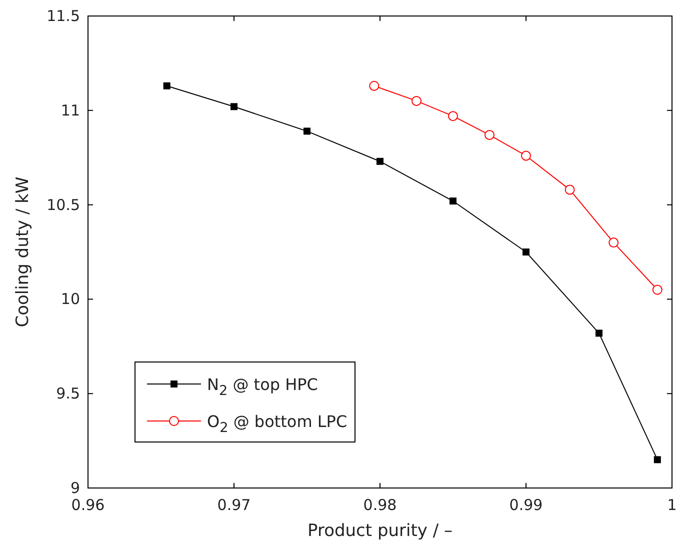  I want to click on y-tick-label: 11, so click(70, 110).